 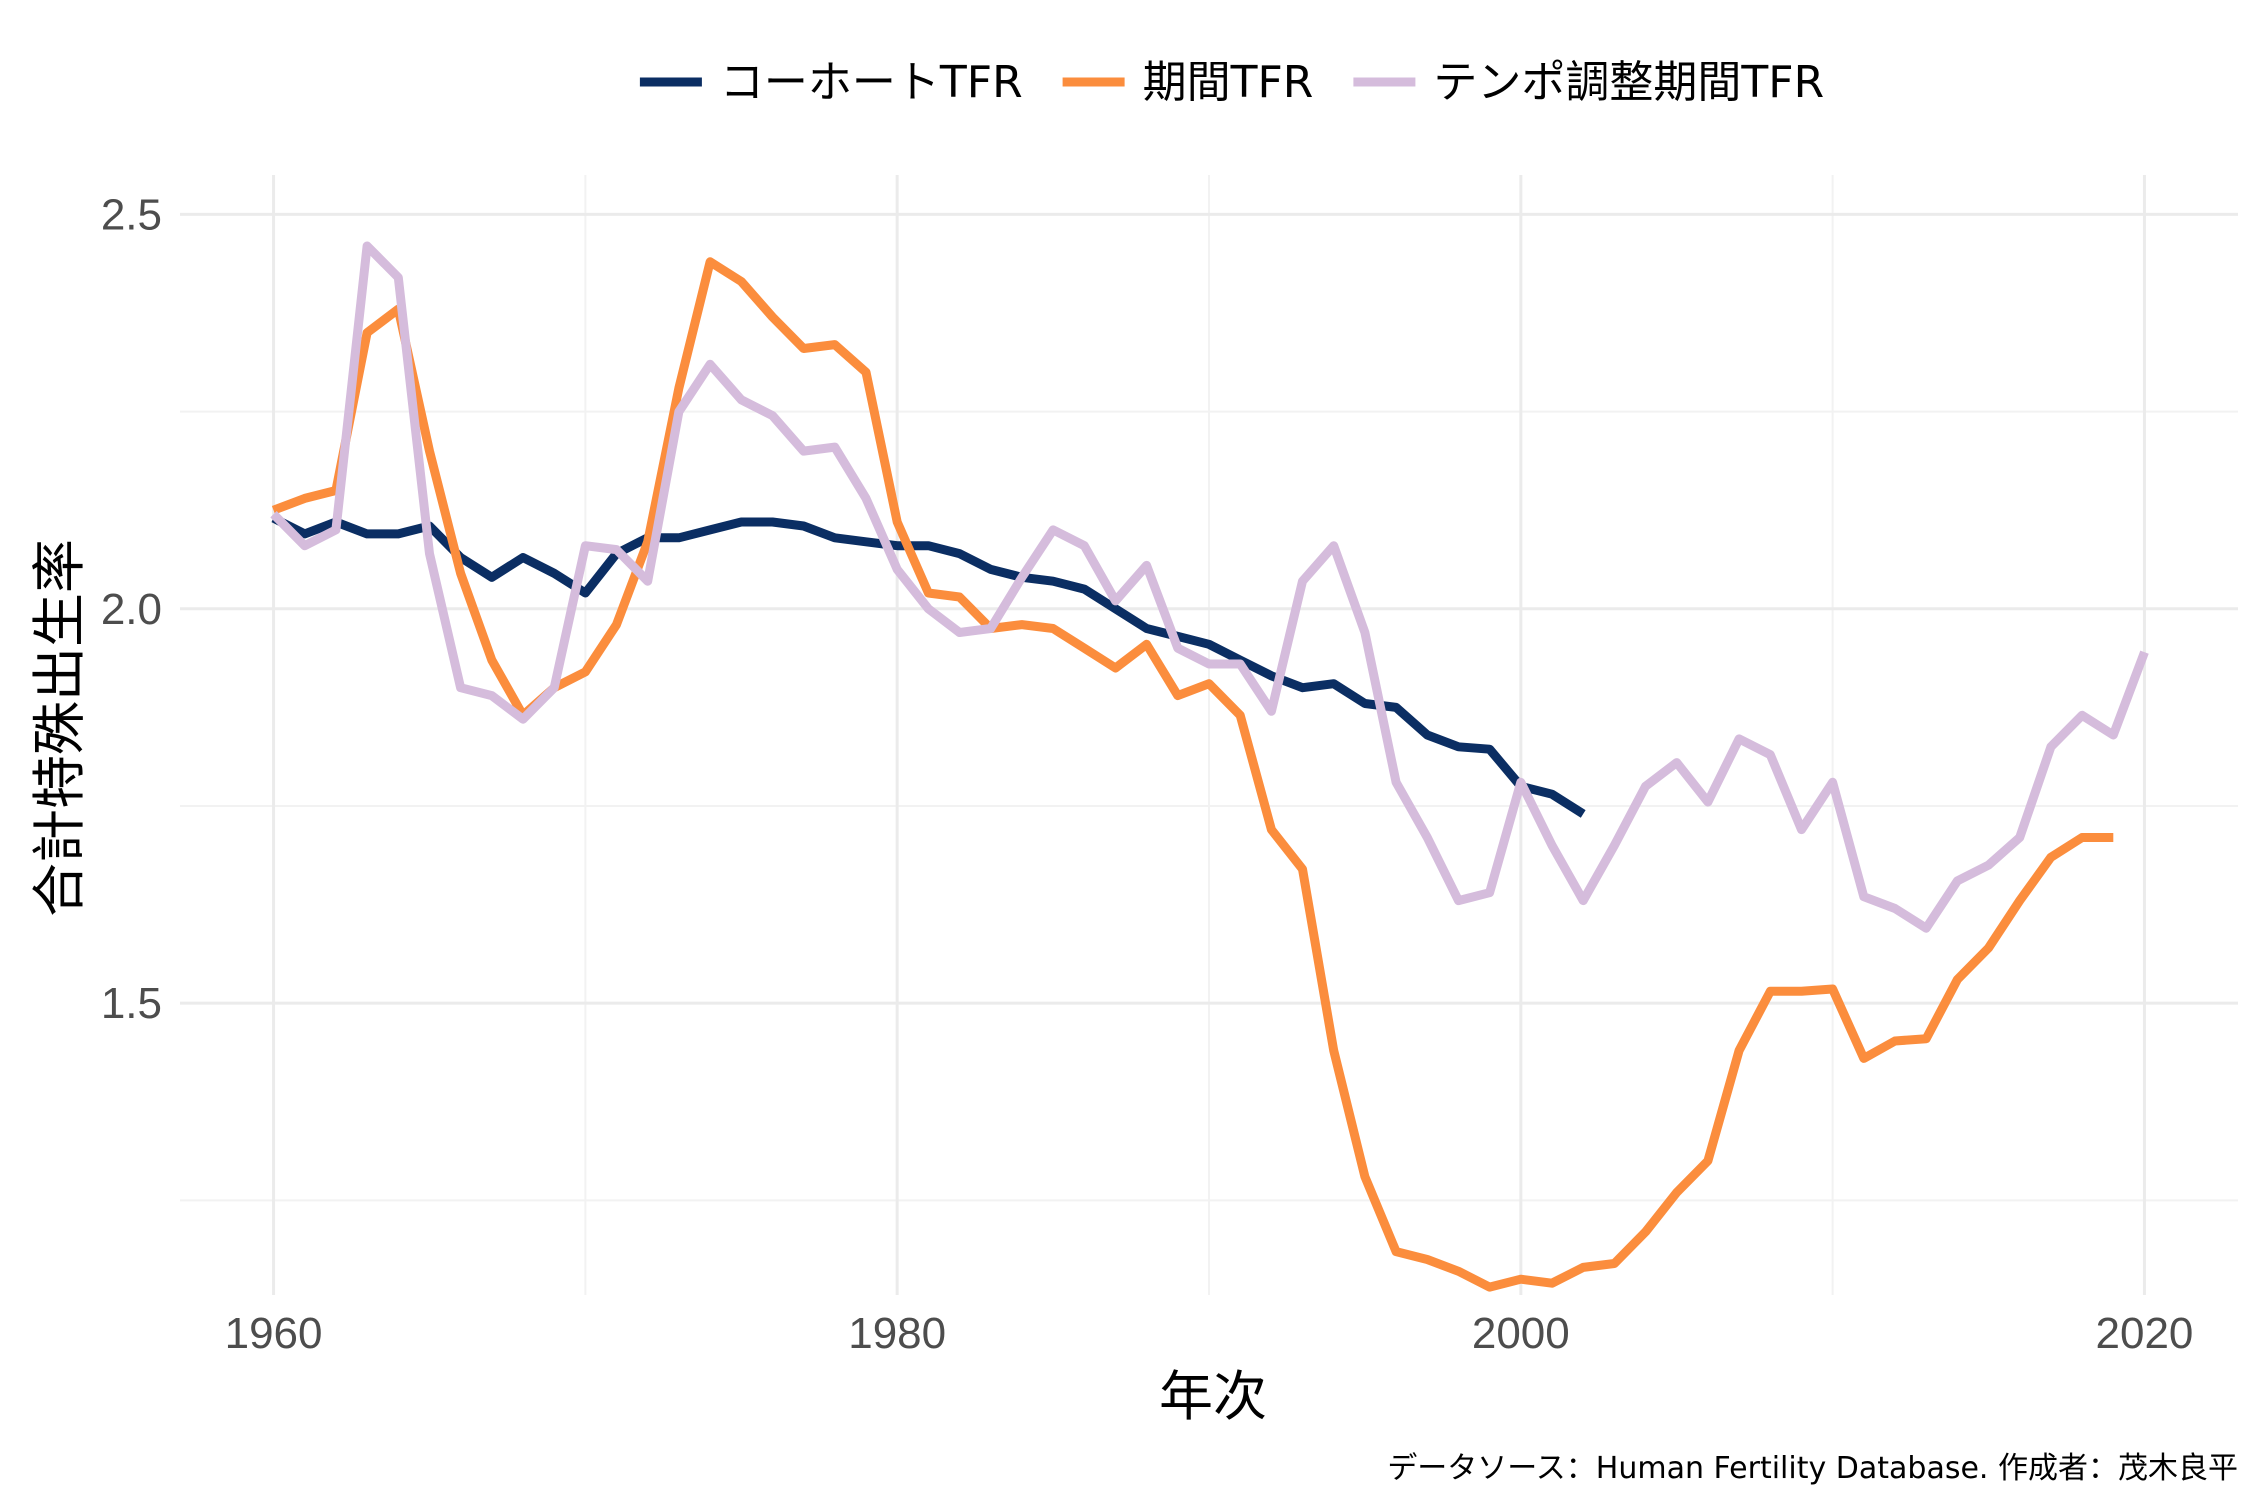 I want to click on legend-label-1: コーホートTFR, so click(x=871, y=82).